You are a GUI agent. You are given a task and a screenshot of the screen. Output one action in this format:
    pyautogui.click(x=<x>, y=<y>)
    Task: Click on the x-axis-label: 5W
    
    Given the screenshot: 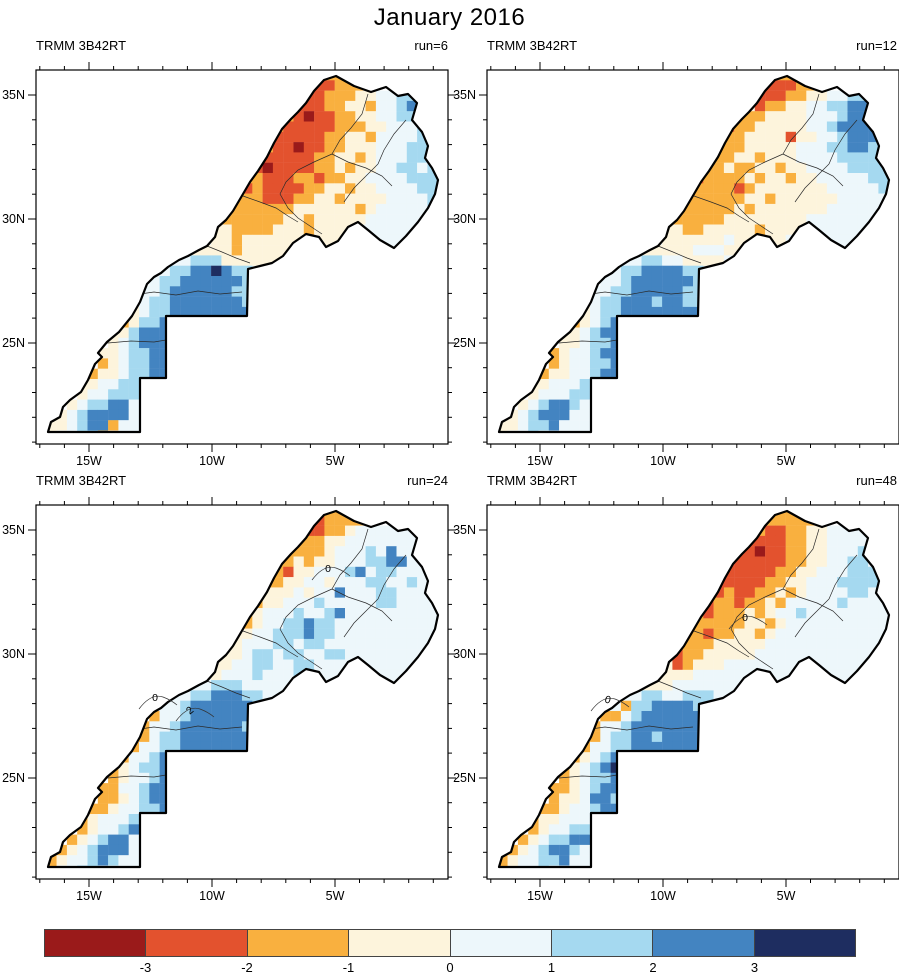 What is the action you would take?
    pyautogui.click(x=335, y=461)
    